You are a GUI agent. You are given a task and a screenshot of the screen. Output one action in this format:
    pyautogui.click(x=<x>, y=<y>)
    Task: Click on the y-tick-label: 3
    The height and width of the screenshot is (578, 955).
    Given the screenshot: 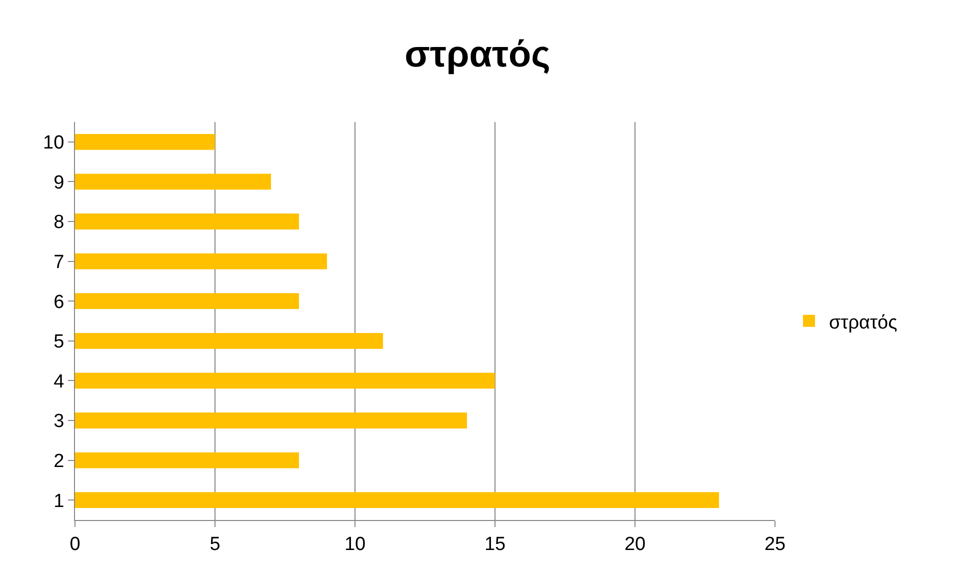 What is the action you would take?
    pyautogui.click(x=59, y=421)
    